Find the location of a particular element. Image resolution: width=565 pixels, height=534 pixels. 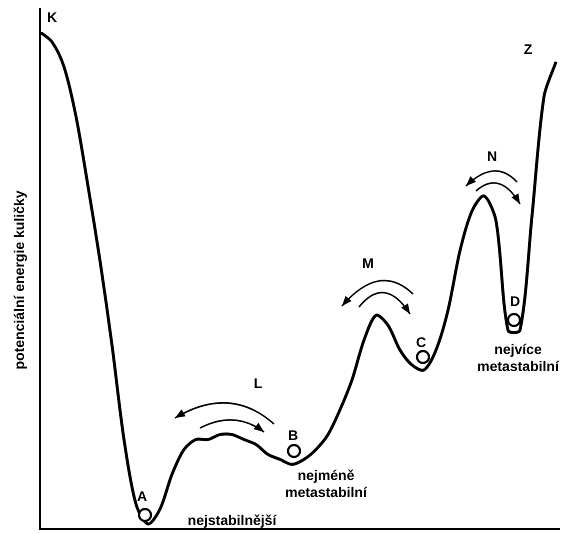

annotation: D is located at coordinates (515, 300).